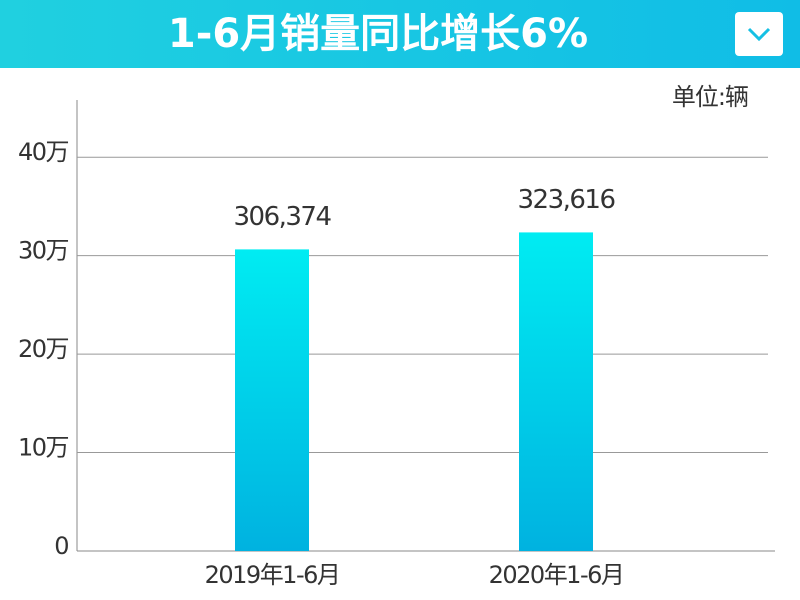  I want to click on y-tick-label: 20万, so click(43, 349).